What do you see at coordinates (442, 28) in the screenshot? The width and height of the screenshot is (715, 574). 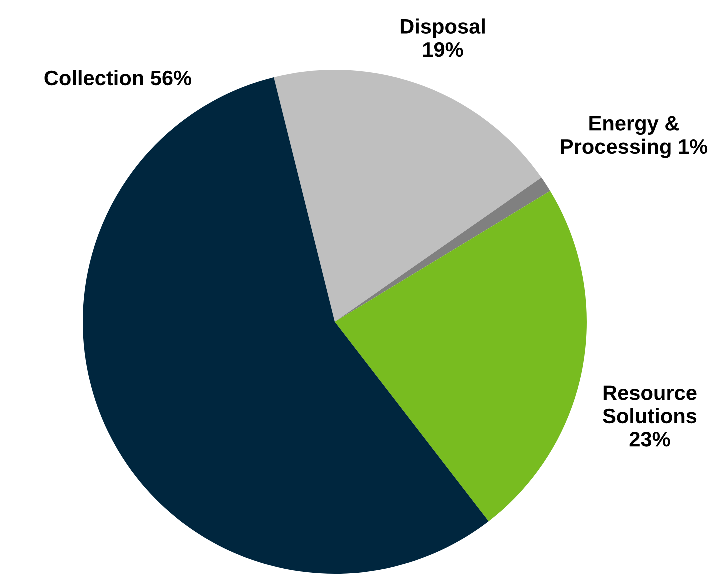 I see `slice-label: Disposal` at bounding box center [442, 28].